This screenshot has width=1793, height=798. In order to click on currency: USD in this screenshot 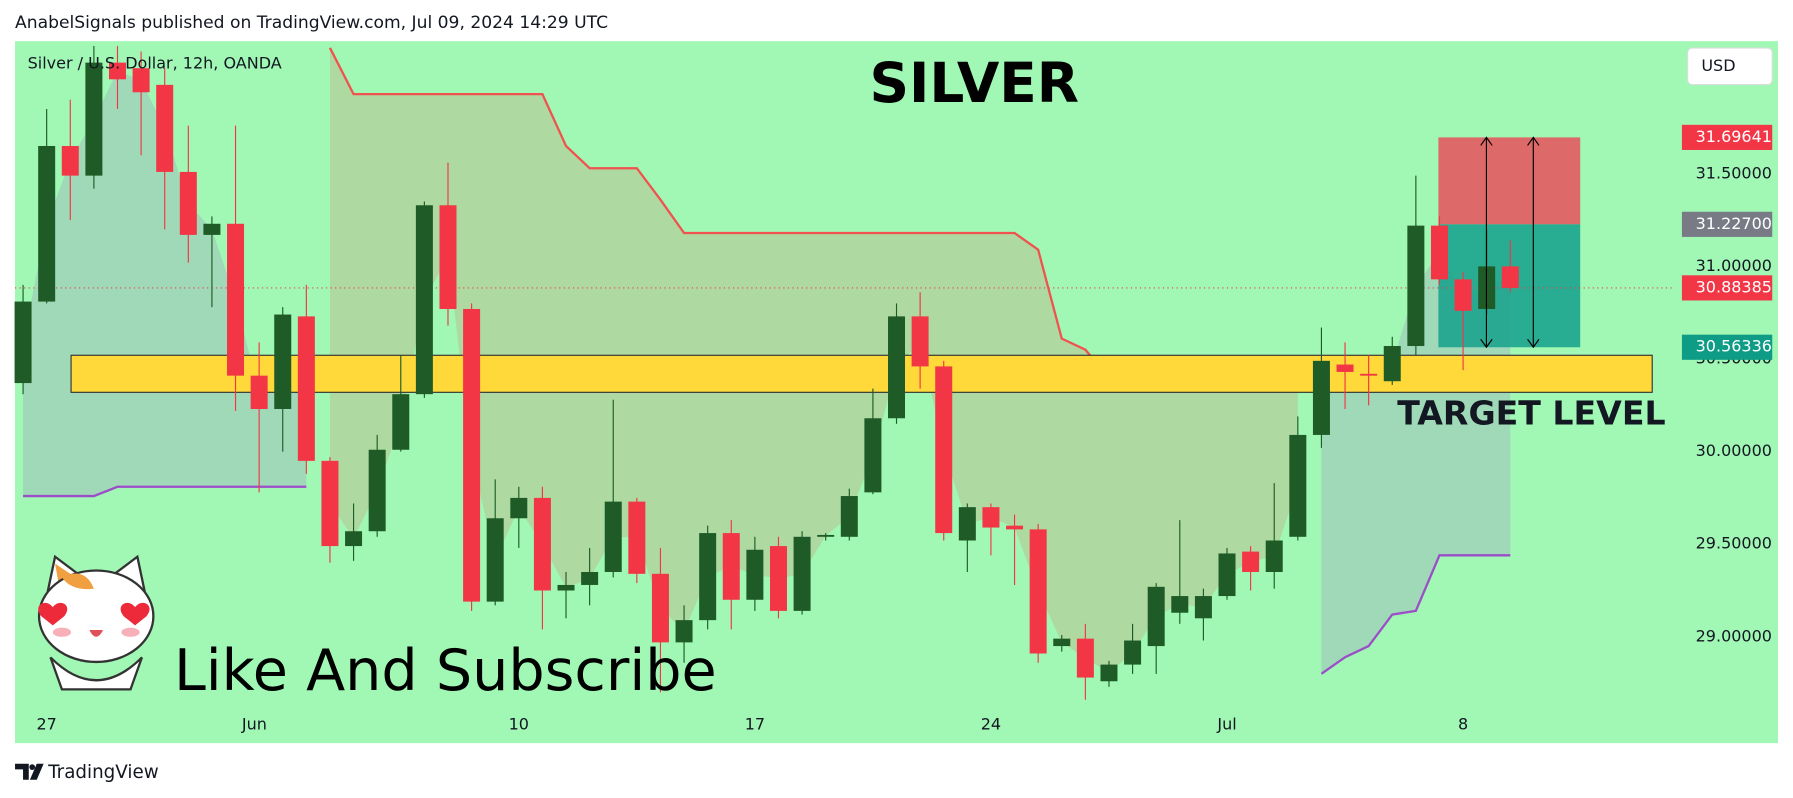, I will do `click(1718, 65)`.